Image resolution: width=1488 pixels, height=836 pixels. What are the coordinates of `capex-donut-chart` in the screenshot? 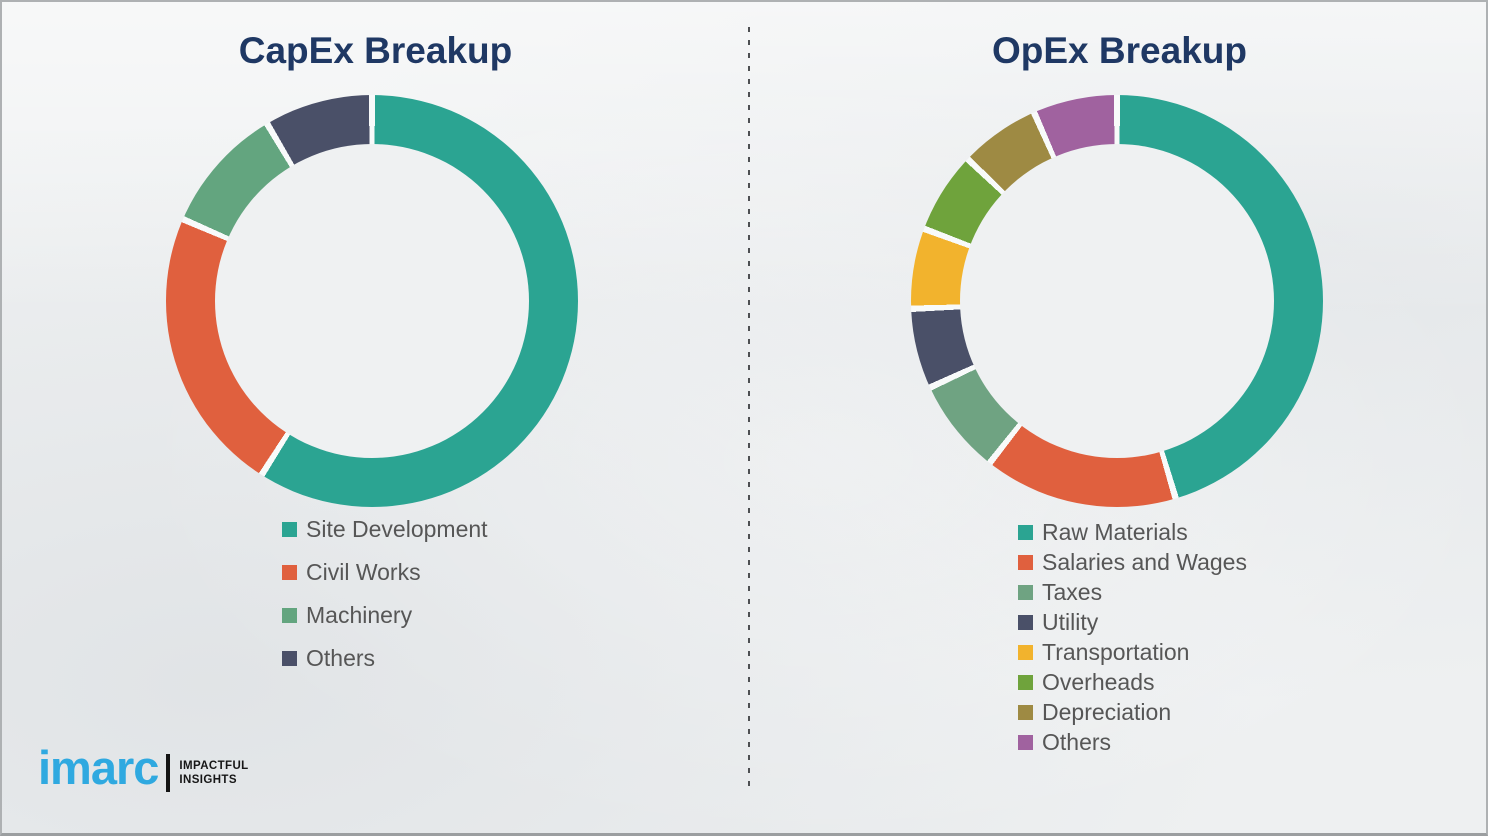 It's located at (372, 301).